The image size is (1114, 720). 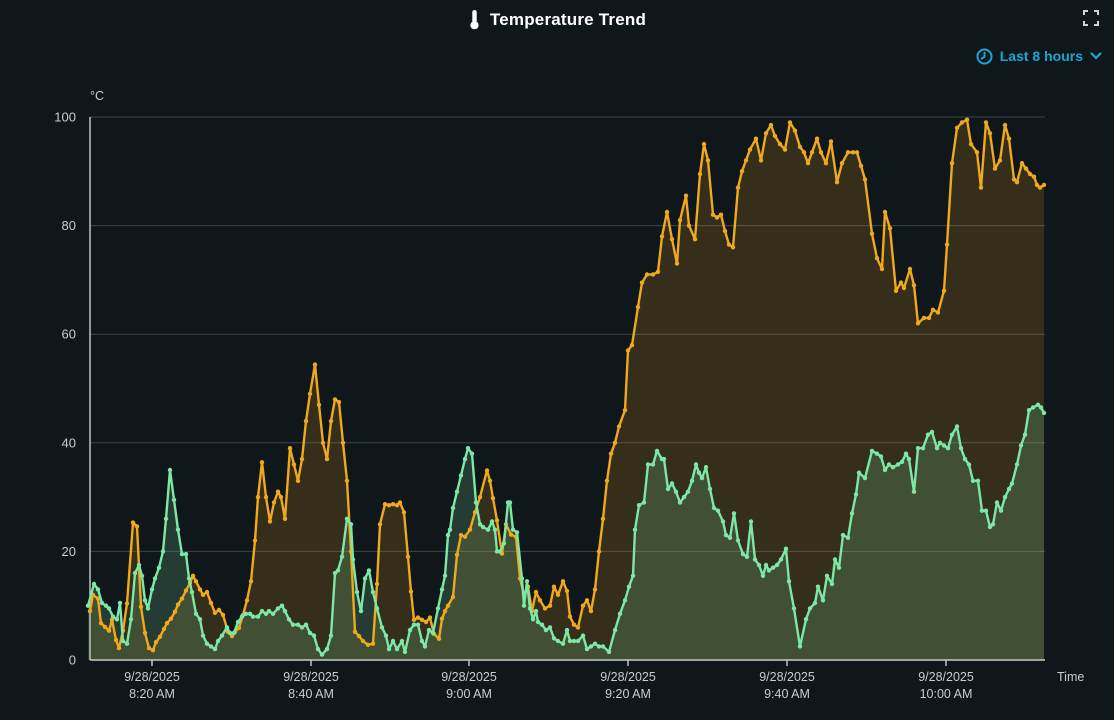 What do you see at coordinates (474, 20) in the screenshot?
I see `thermometer-icon` at bounding box center [474, 20].